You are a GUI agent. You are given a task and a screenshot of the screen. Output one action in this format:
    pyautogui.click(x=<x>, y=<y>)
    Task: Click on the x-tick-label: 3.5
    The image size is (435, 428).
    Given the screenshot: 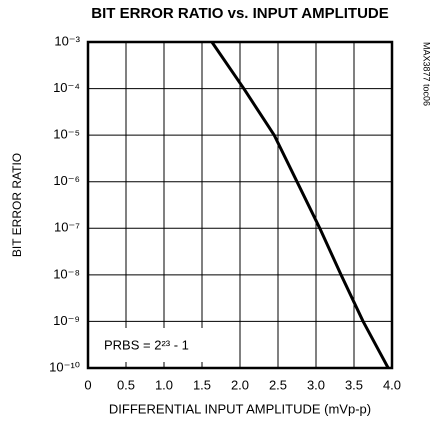 What is the action you would take?
    pyautogui.click(x=354, y=384)
    